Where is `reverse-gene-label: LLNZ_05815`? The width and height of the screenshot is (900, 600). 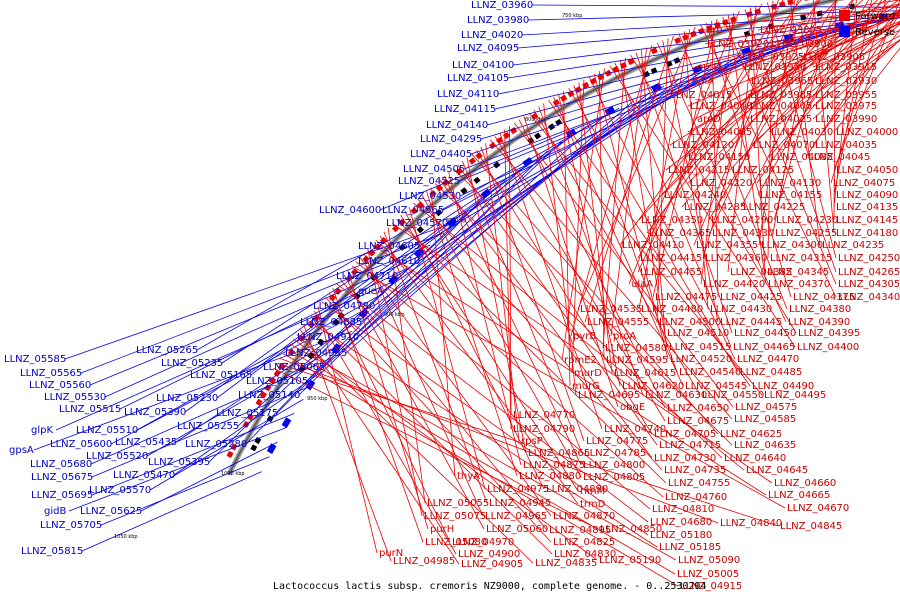 reverse-gene-label: LLNZ_05815 is located at coordinates (52, 551).